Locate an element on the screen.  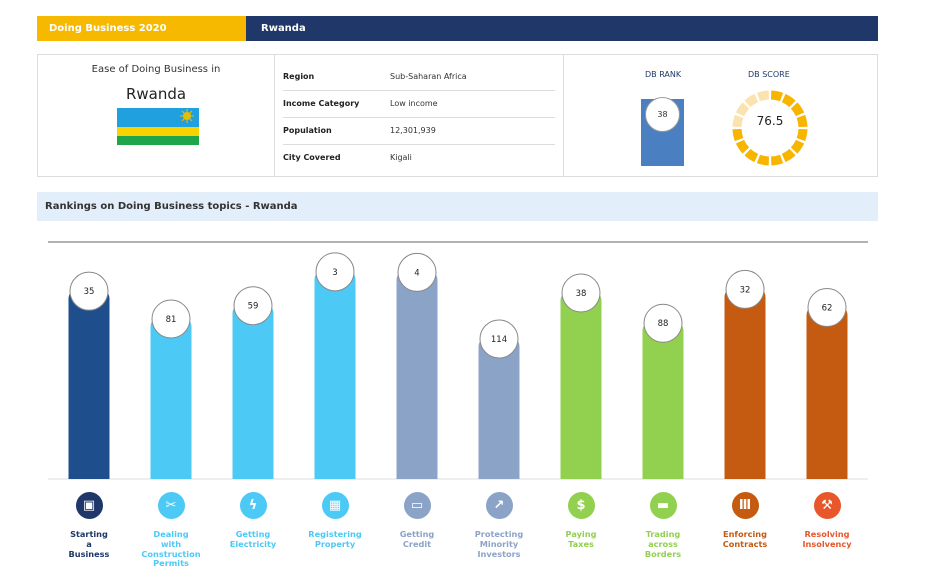
bar-value-label: 81 is located at coordinates (171, 320).